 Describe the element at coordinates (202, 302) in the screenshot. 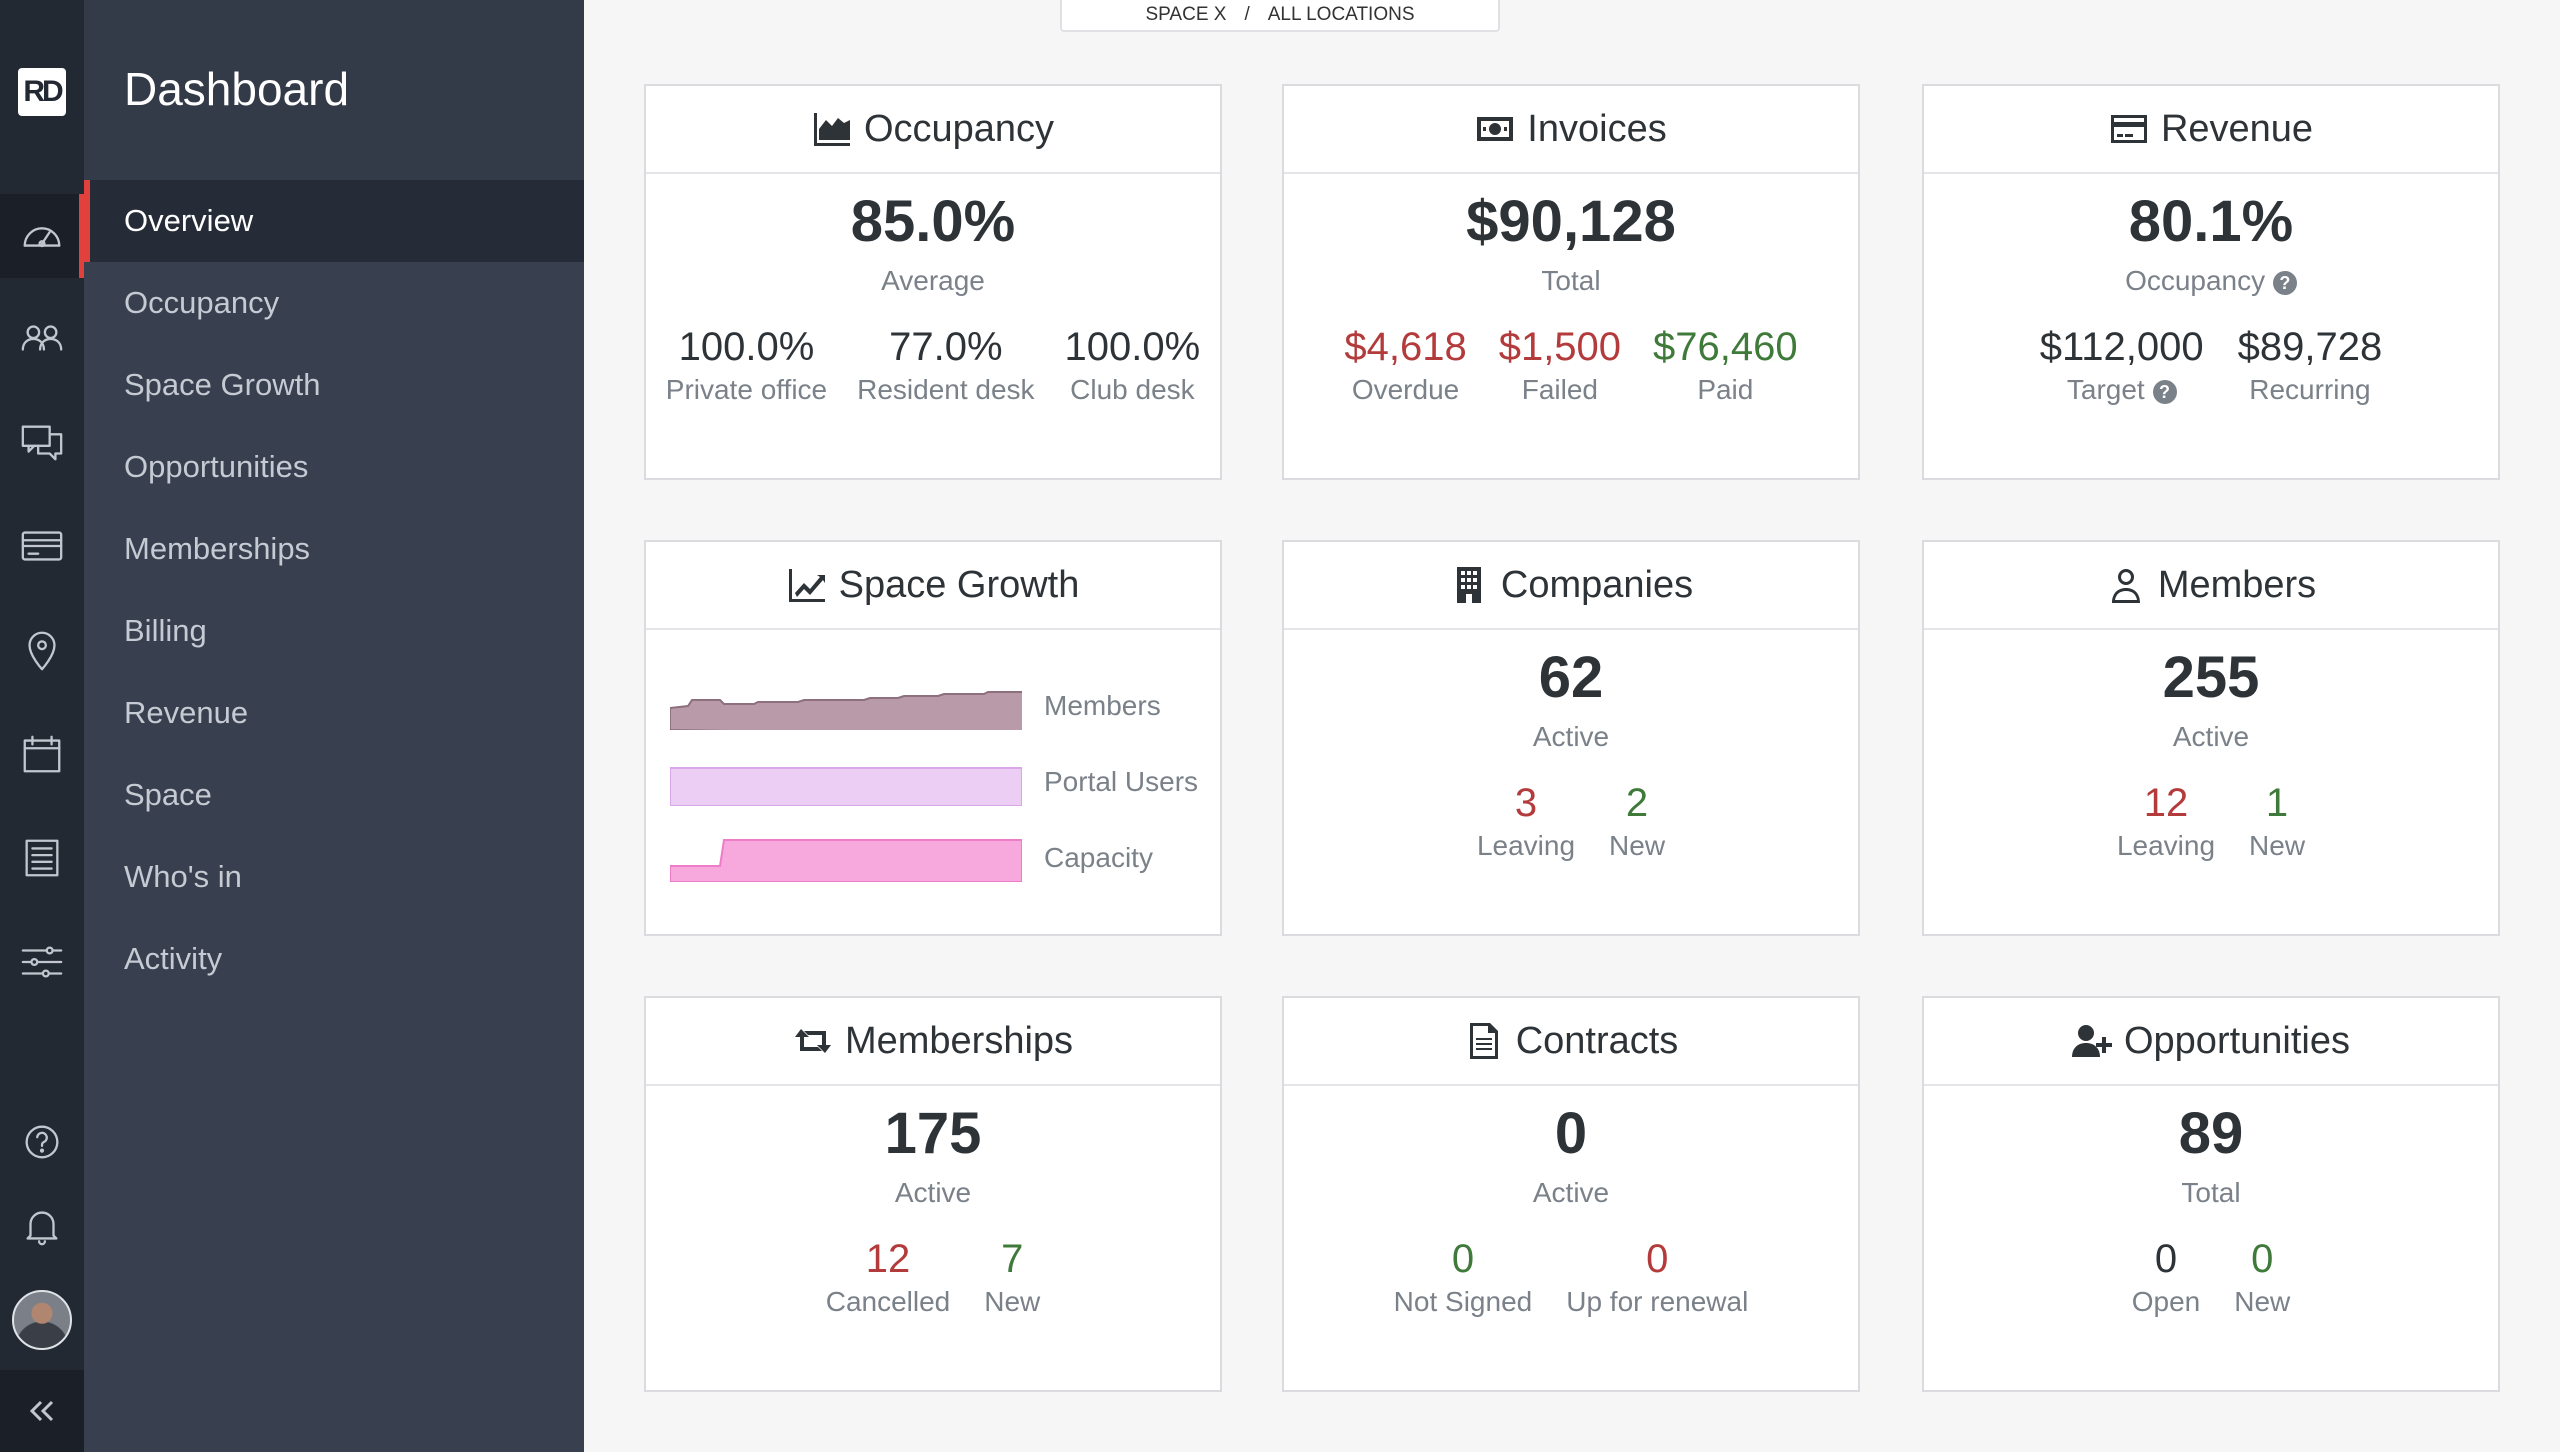

I see `sidebar-item-occupancy: Occupancy` at that location.